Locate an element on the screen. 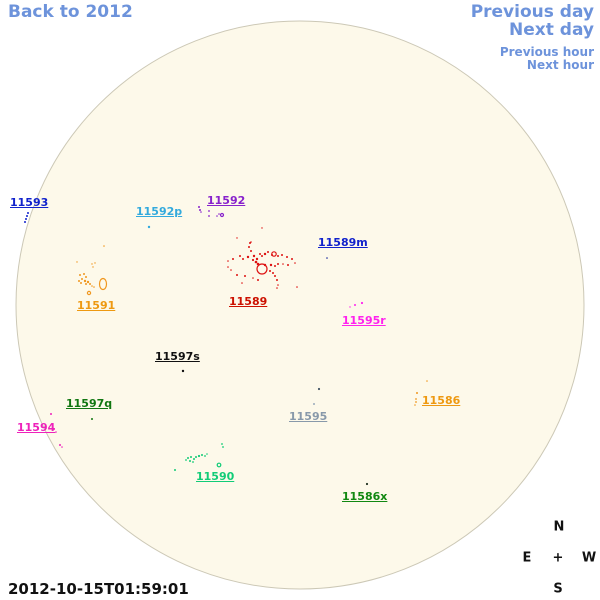 Image resolution: width=600 pixels, height=600 pixels. back-to-year-link: Back to 2012 is located at coordinates (70, 12).